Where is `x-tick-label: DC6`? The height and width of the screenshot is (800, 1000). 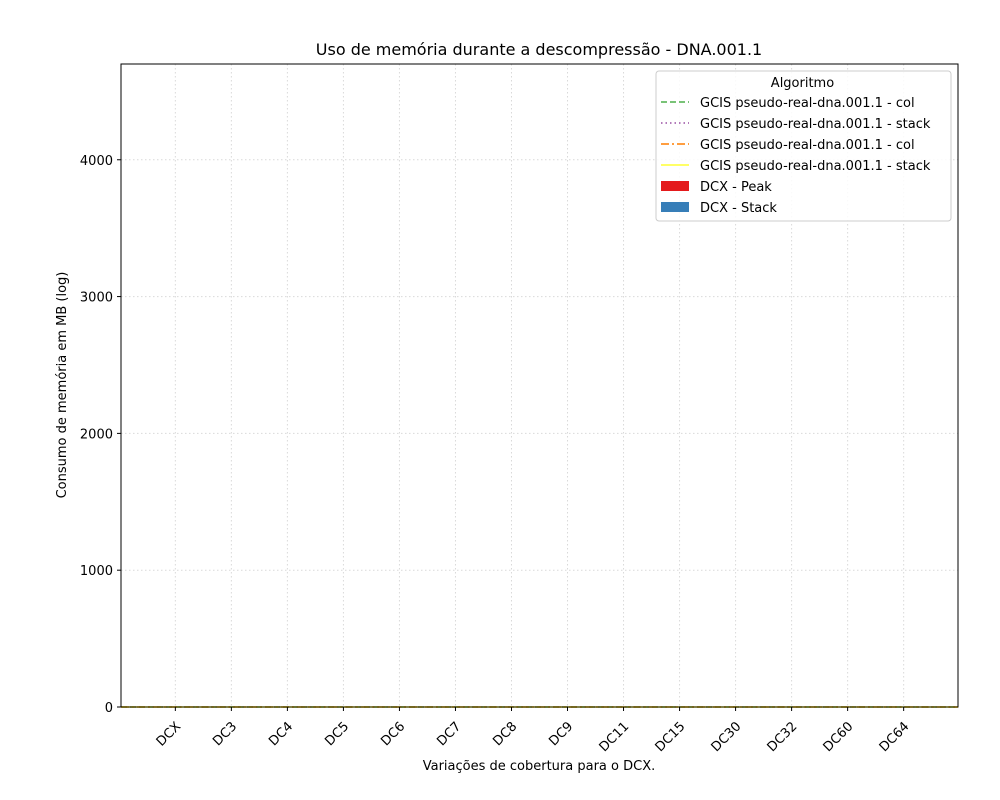
x-tick-label: DC6 is located at coordinates (393, 734).